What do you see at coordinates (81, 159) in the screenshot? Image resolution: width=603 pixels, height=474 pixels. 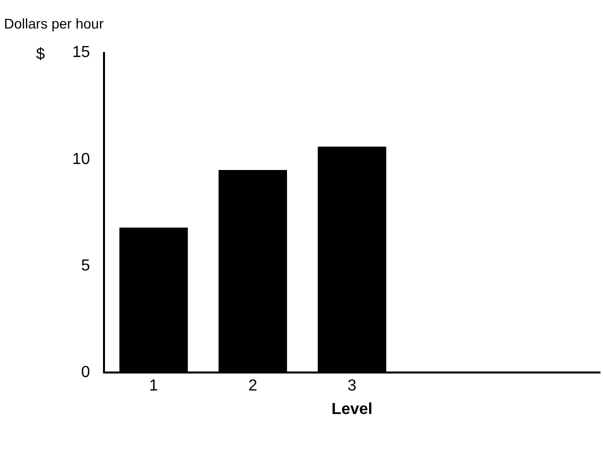 I see `y-tick-label: 10` at bounding box center [81, 159].